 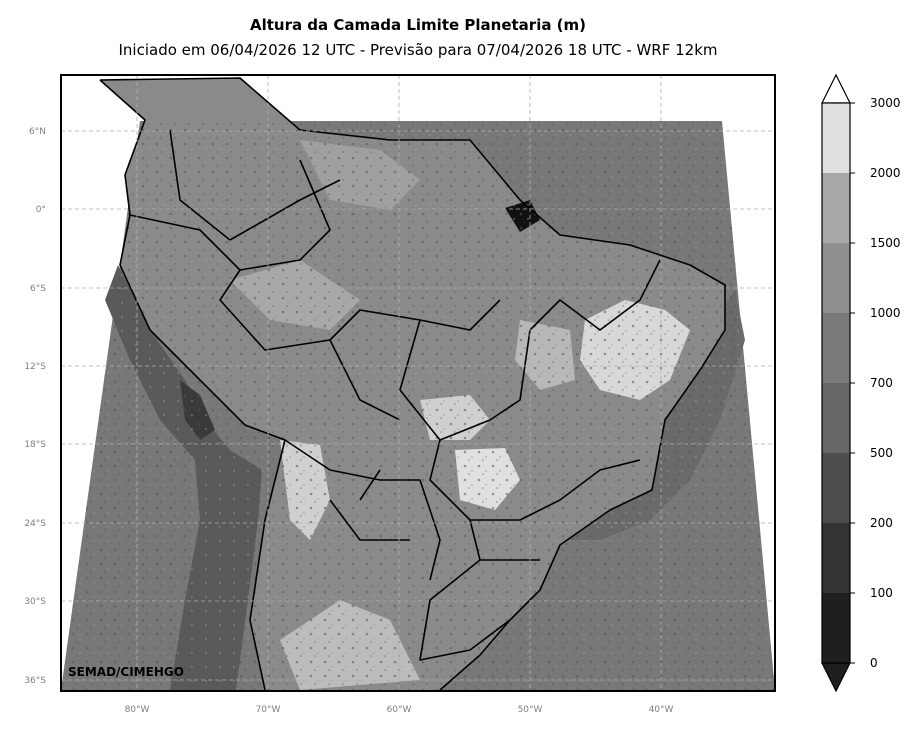 What do you see at coordinates (881, 383) in the screenshot?
I see `colorbar-tick-label: 700` at bounding box center [881, 383].